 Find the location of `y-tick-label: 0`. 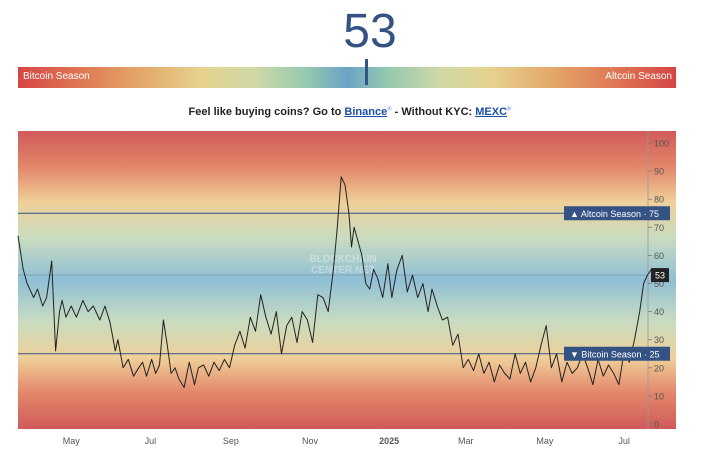

y-tick-label: 0 is located at coordinates (656, 425).